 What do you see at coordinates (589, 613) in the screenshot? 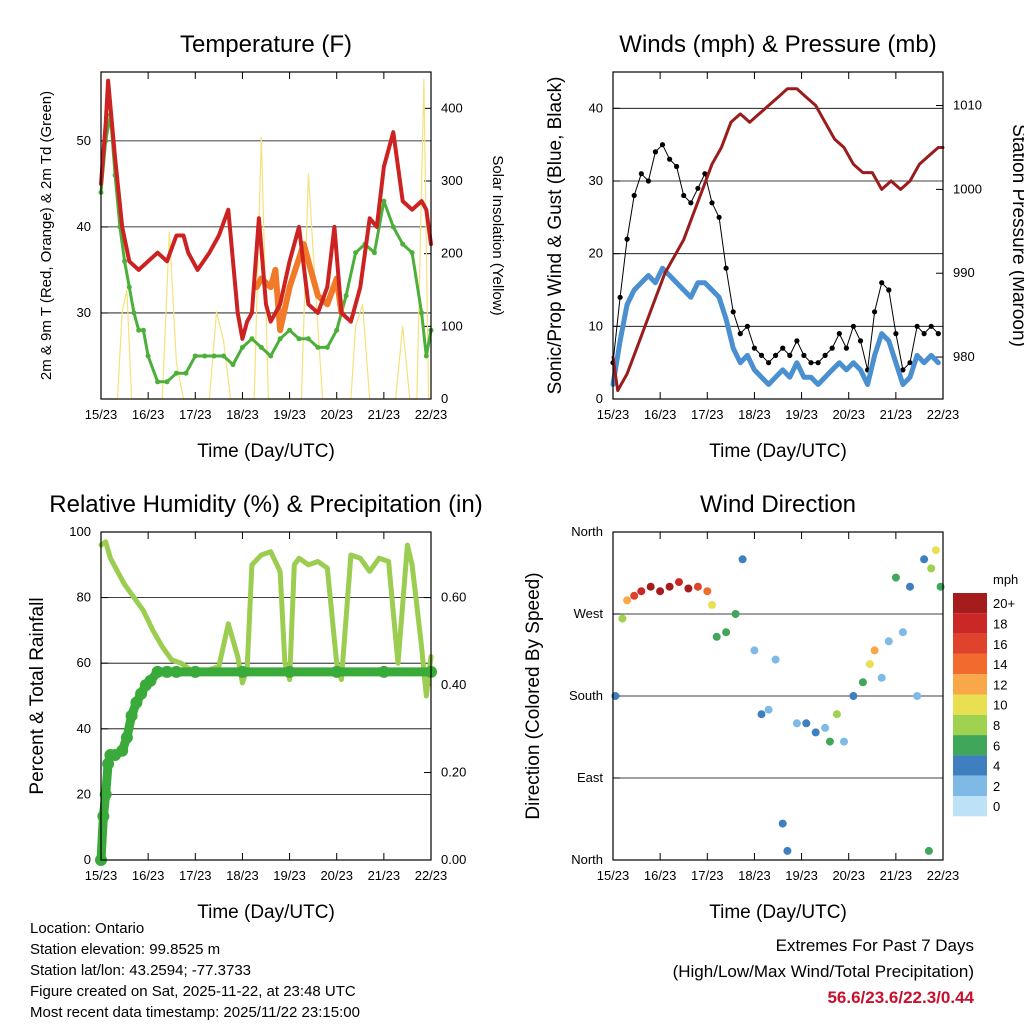
I see `y-tick-label: West` at bounding box center [589, 613].